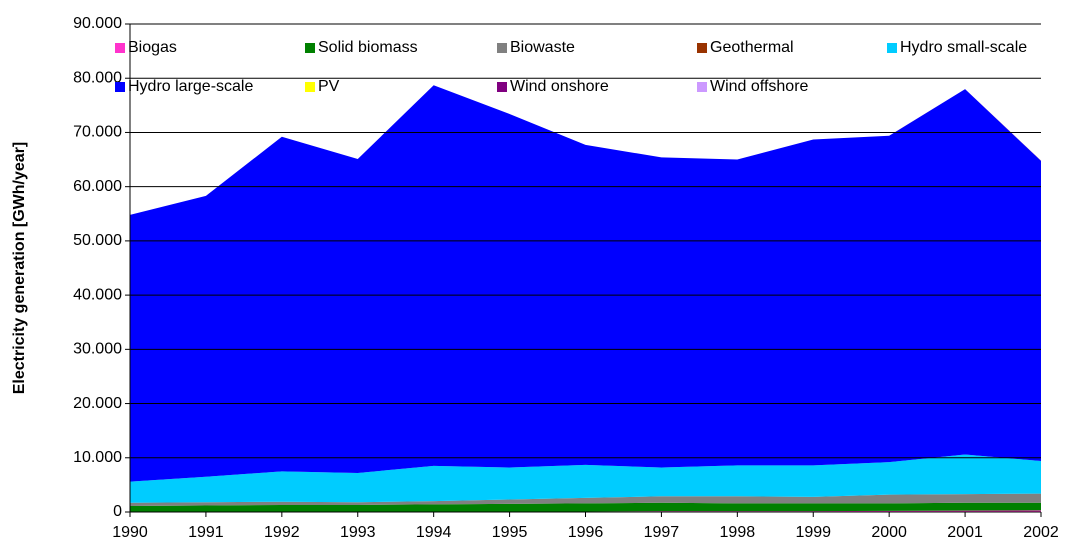  What do you see at coordinates (759, 86) in the screenshot?
I see `legend-label: Wind offshore` at bounding box center [759, 86].